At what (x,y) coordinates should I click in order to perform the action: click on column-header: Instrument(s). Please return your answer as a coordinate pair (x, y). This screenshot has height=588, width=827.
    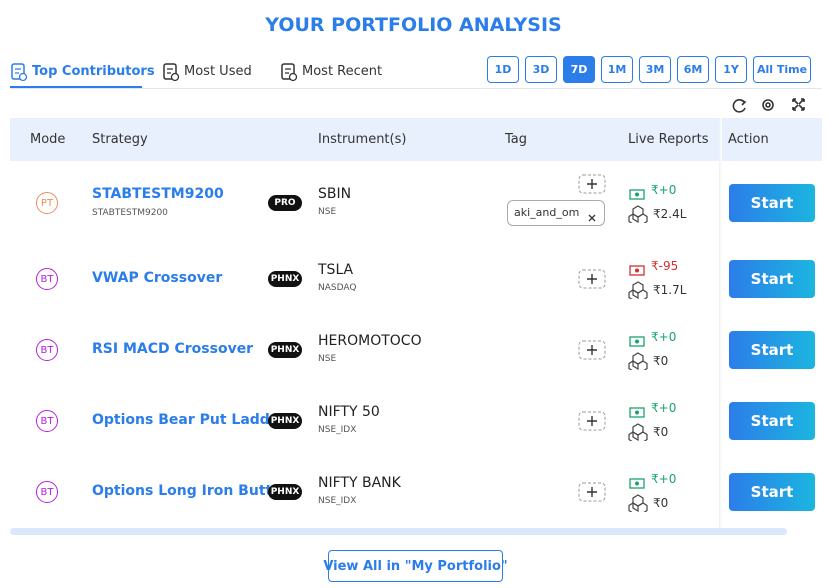
    Looking at the image, I should click on (362, 139).